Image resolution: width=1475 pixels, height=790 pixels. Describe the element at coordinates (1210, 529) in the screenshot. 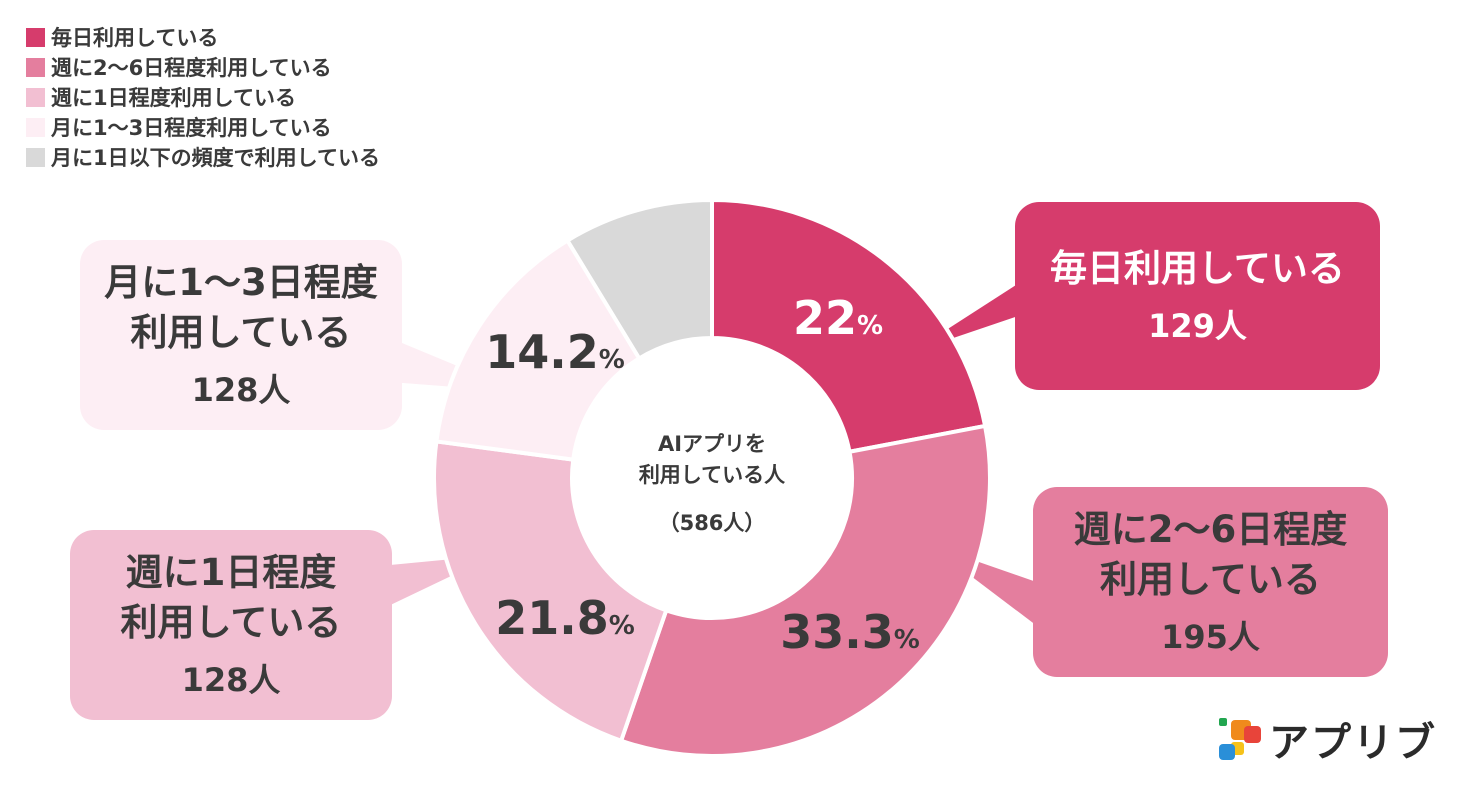

I see `callout-title-line1: 週に2〜6日程度` at that location.